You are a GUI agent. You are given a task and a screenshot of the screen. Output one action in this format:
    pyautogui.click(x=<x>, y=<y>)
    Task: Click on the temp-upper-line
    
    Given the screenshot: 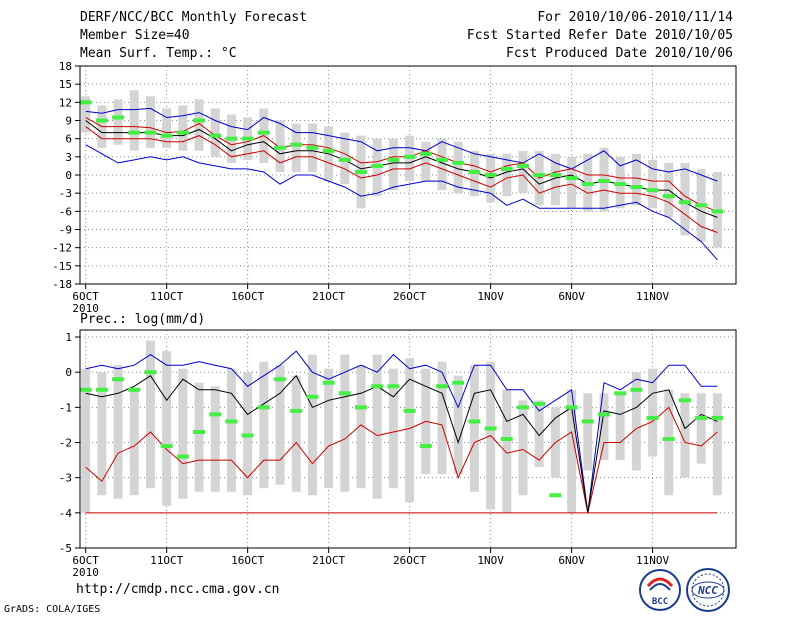 What is the action you would take?
    pyautogui.click(x=401, y=164)
    